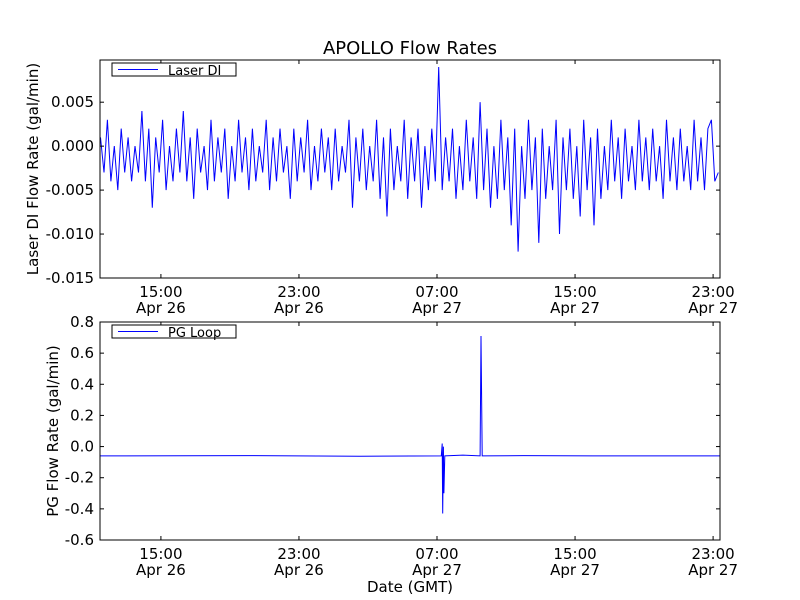  What do you see at coordinates (70, 278) in the screenshot?
I see `y-tick-label: -0.015` at bounding box center [70, 278].